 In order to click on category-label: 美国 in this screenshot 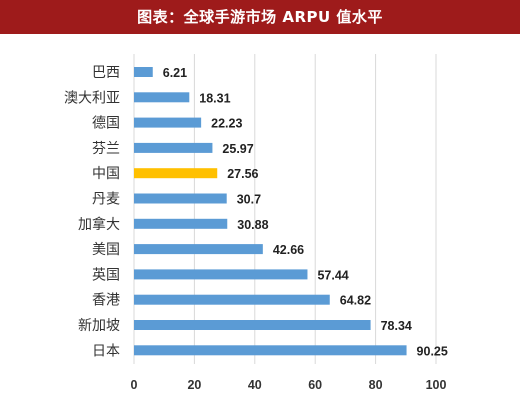, I will do `click(106, 250)`.